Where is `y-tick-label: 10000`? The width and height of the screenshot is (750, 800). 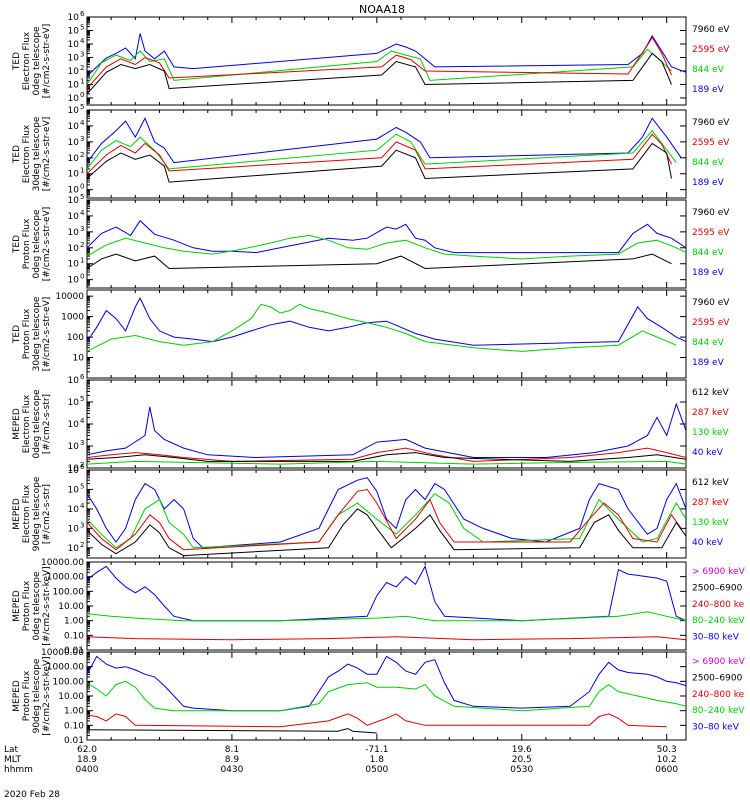
y-tick-label: 10000 is located at coordinates (69, 297).